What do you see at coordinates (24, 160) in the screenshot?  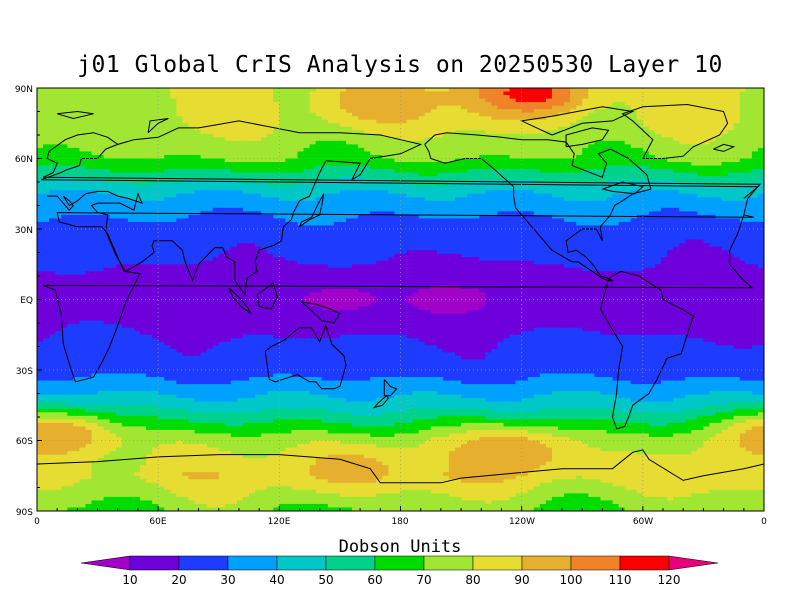 I see `lat-label-60n: 60N` at bounding box center [24, 160].